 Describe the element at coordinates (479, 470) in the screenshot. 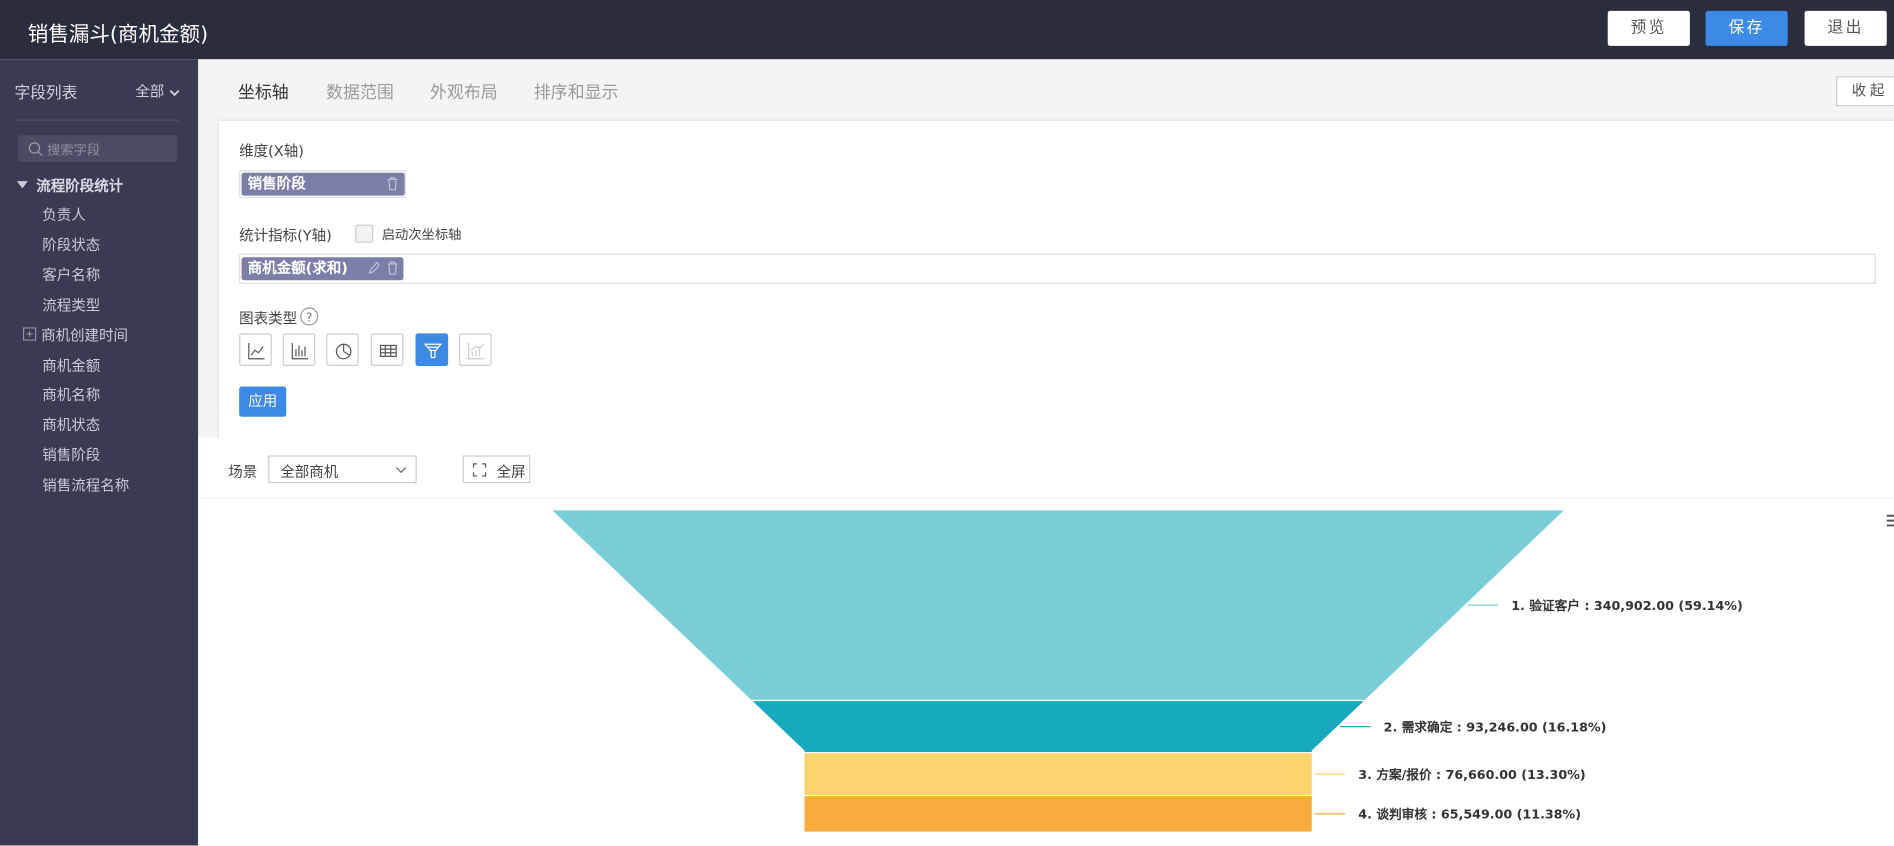

I see `fullscreen-icon` at that location.